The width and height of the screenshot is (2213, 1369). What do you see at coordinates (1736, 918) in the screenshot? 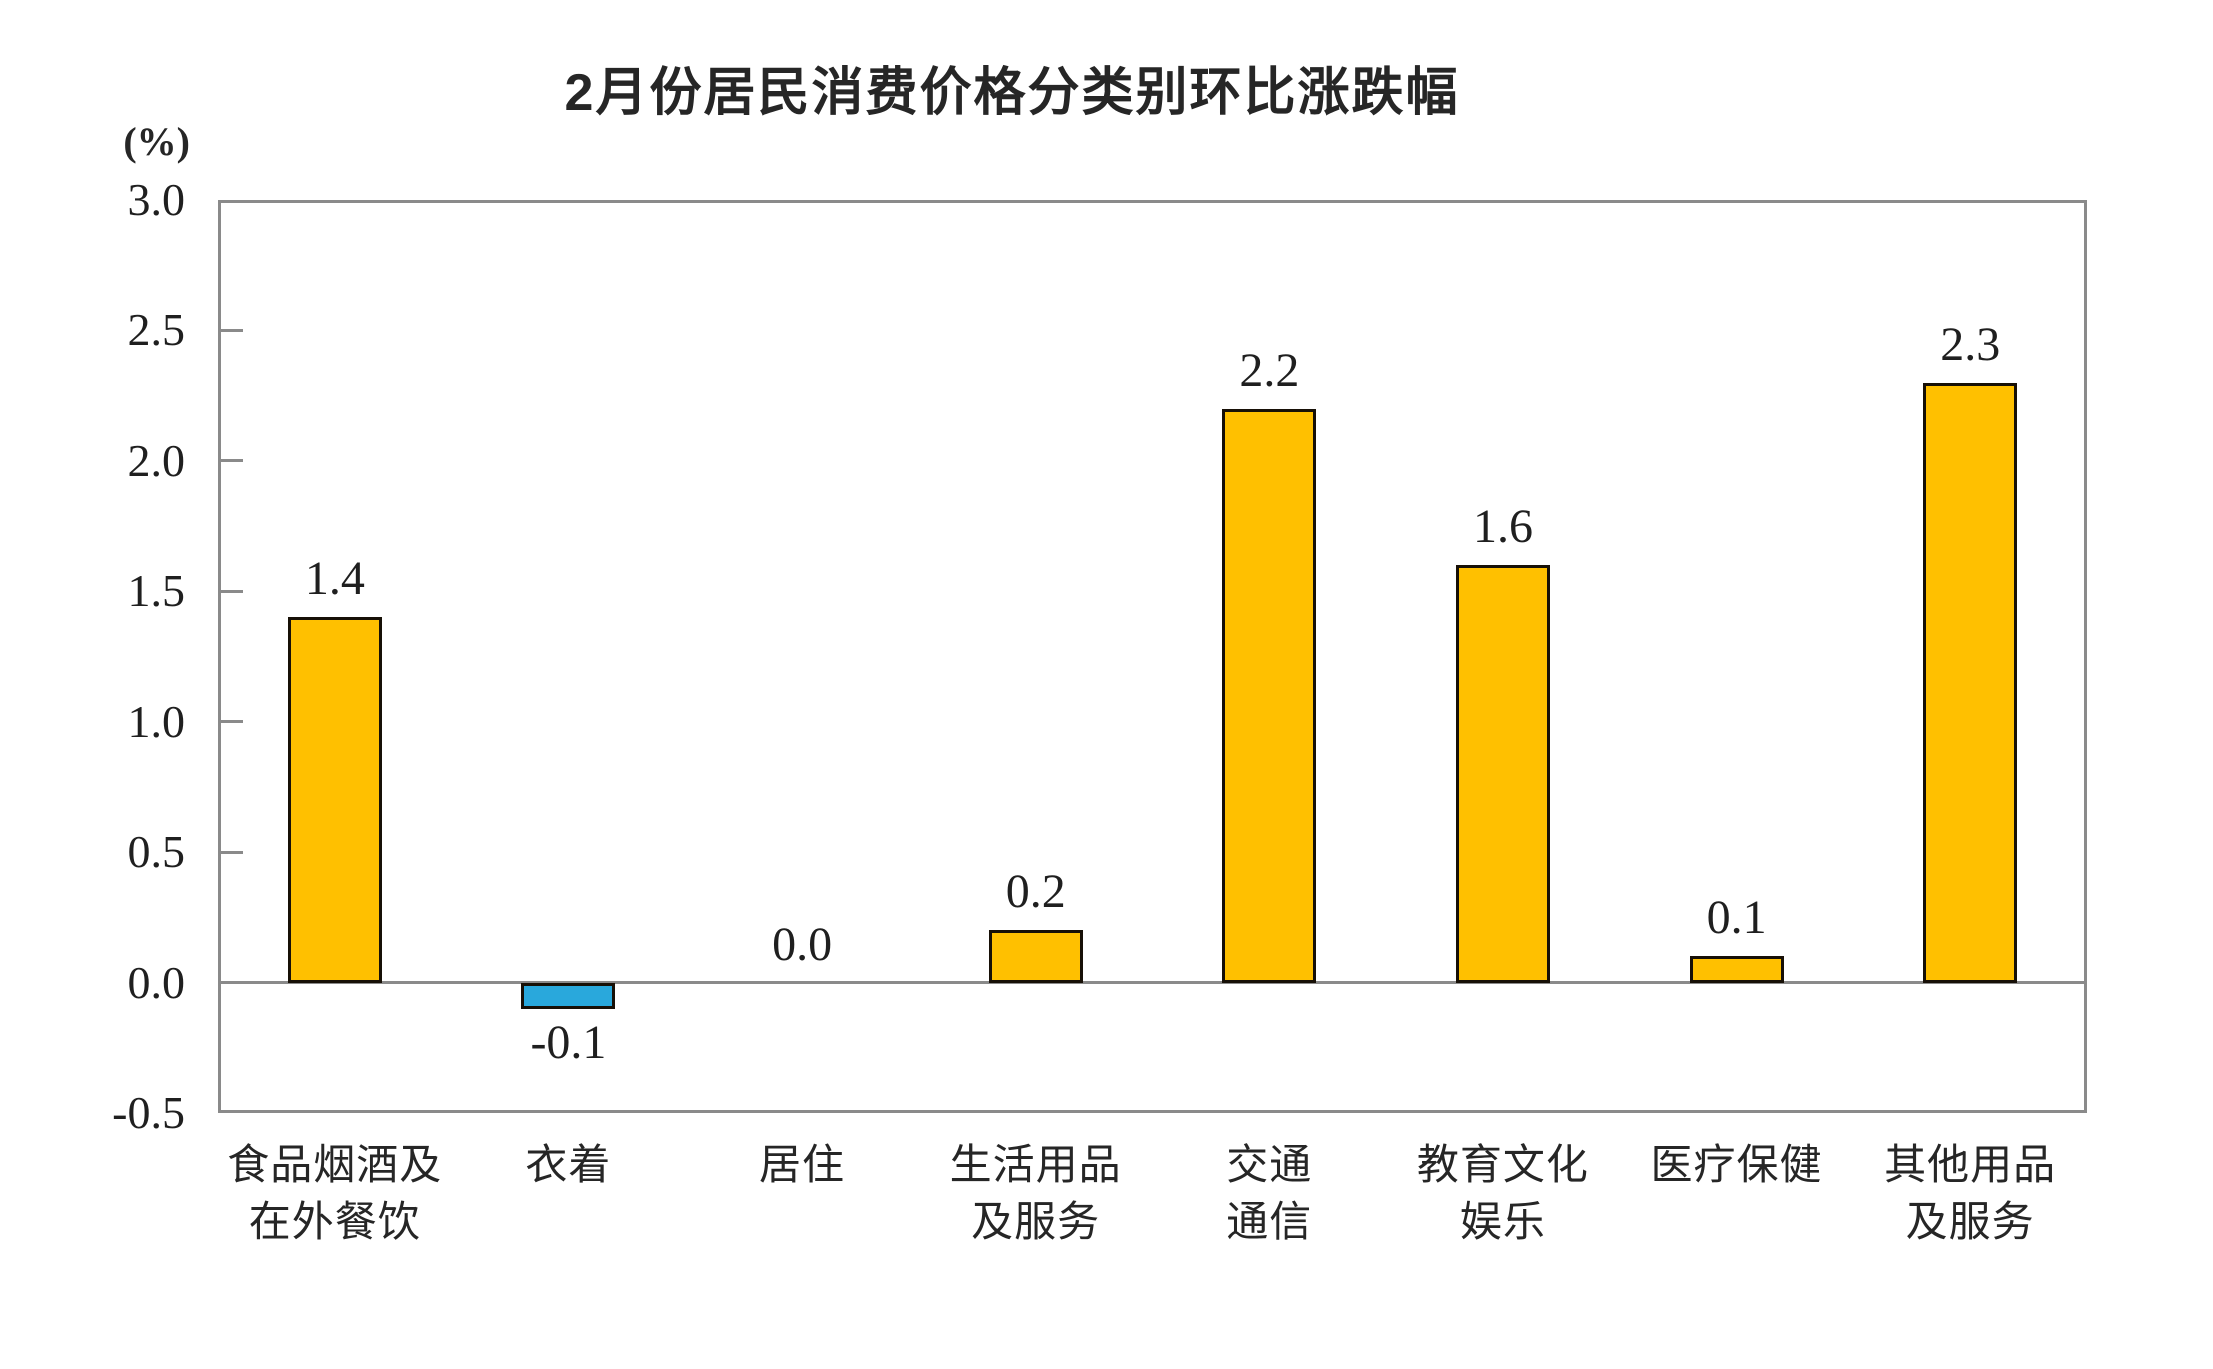
I see `bar-value-label: 0.1` at bounding box center [1736, 918].